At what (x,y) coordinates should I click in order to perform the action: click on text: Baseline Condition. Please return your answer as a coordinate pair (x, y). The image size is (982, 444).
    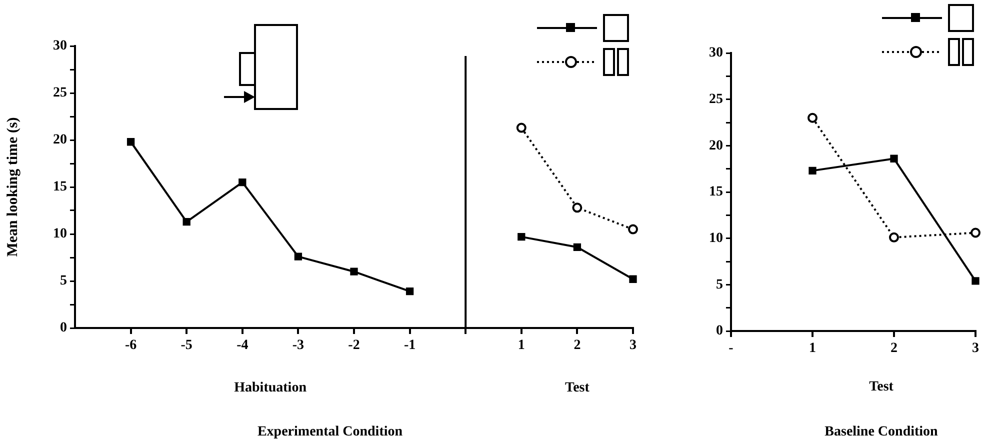
    Looking at the image, I should click on (881, 432).